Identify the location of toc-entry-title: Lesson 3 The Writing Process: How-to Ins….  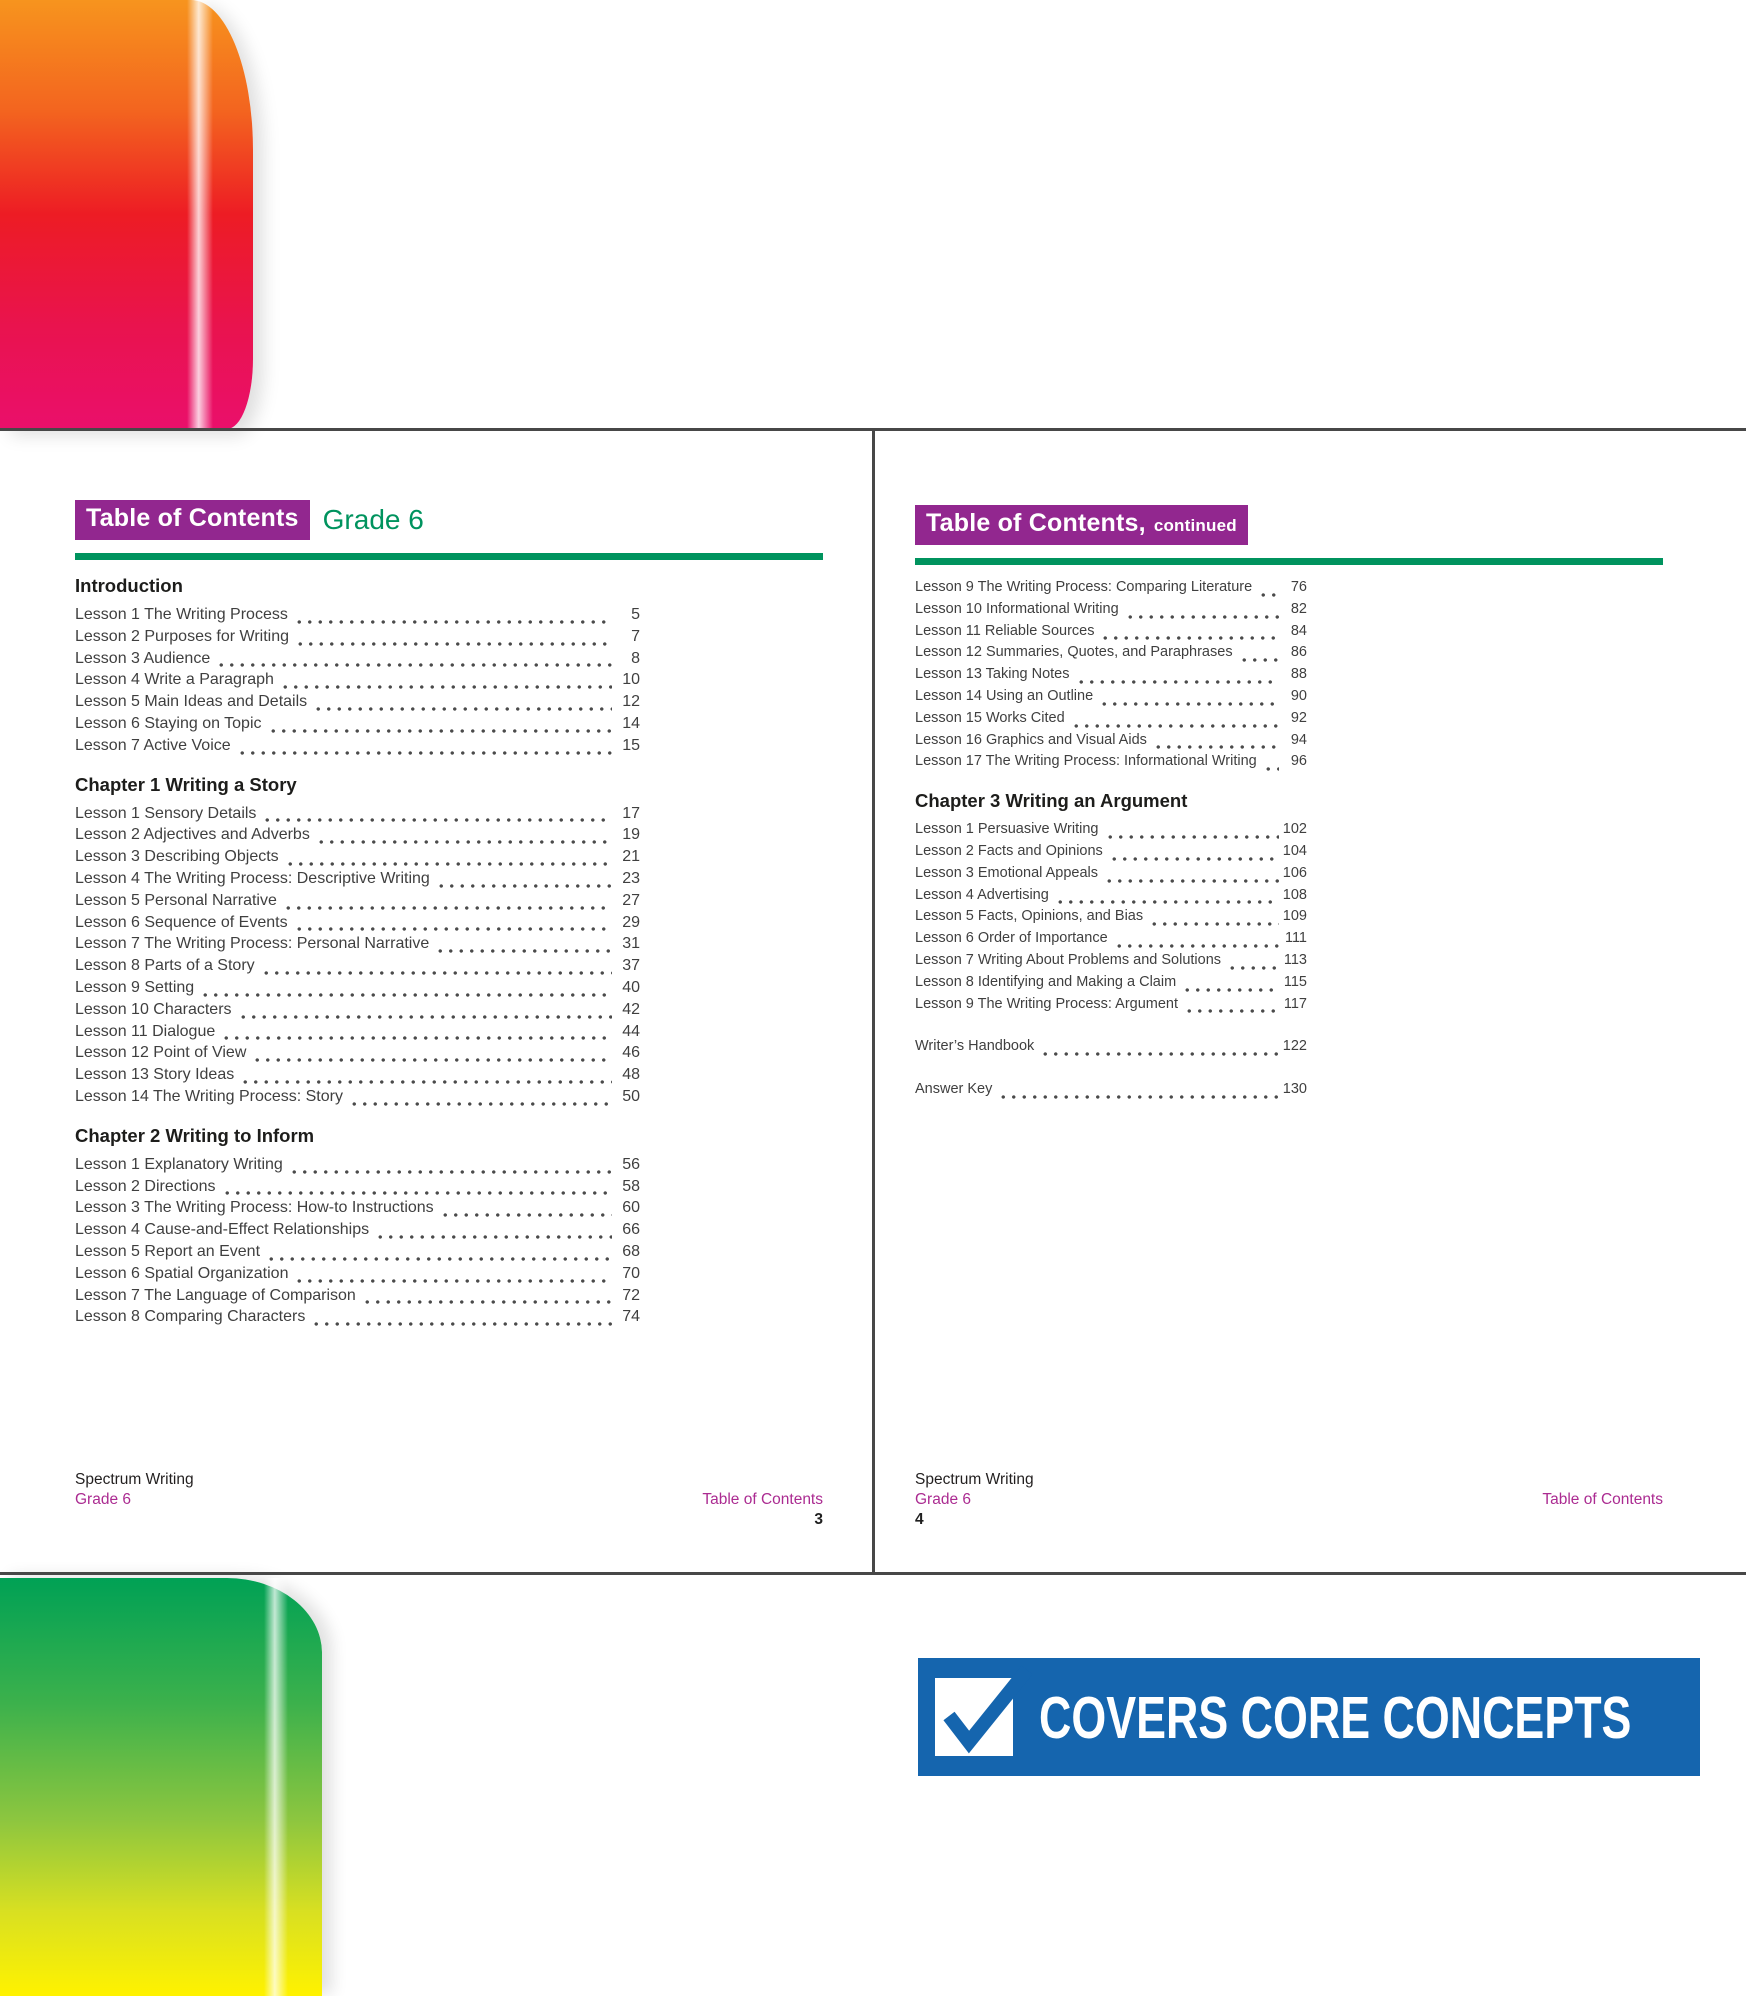
(254, 1208).